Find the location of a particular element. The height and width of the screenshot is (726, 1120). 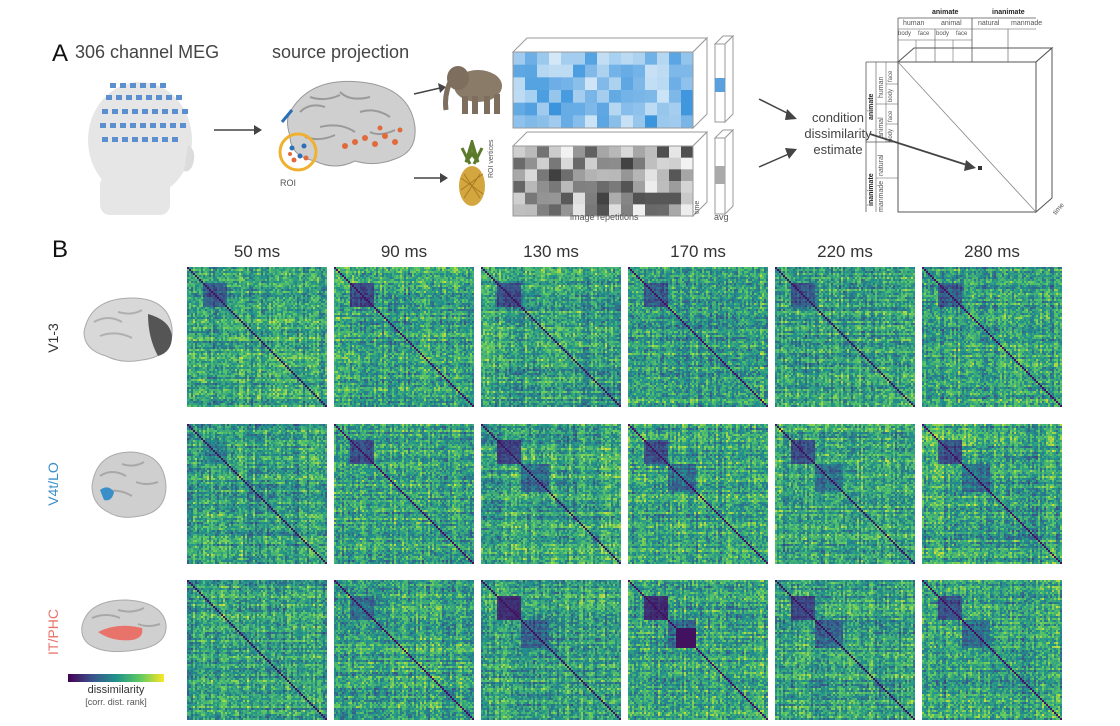

avg-label: avg is located at coordinates (721, 217).